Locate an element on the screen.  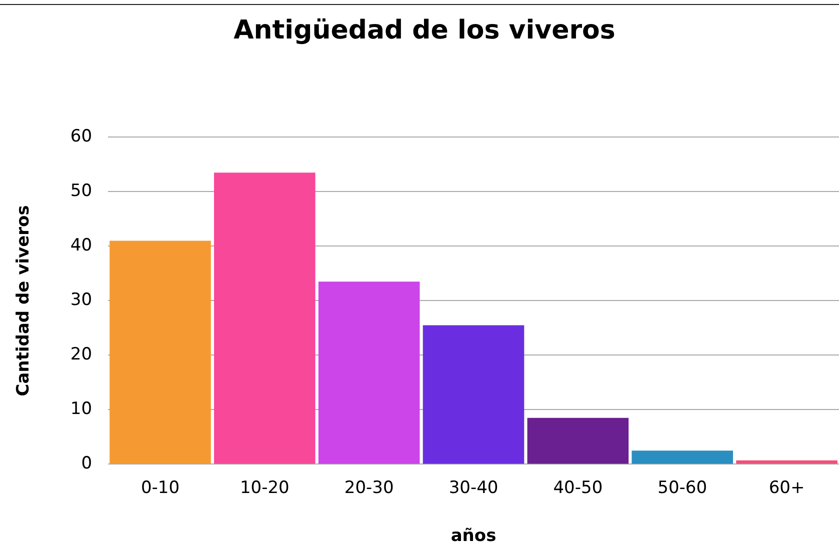
x-tick-label: 0-10 is located at coordinates (160, 488).